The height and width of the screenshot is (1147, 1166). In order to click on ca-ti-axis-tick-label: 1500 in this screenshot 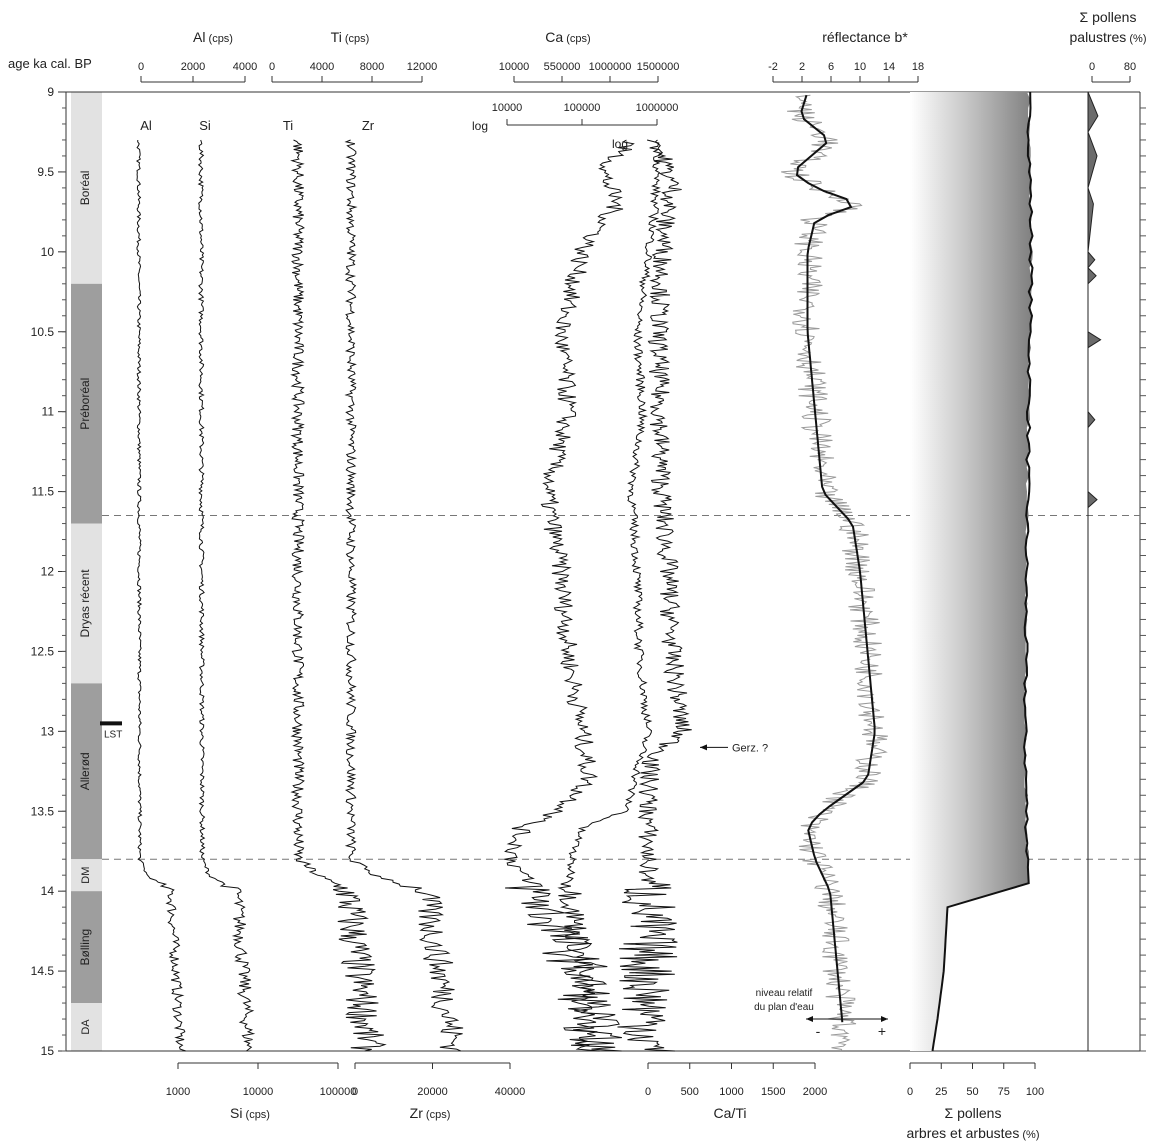, I will do `click(773, 1092)`.